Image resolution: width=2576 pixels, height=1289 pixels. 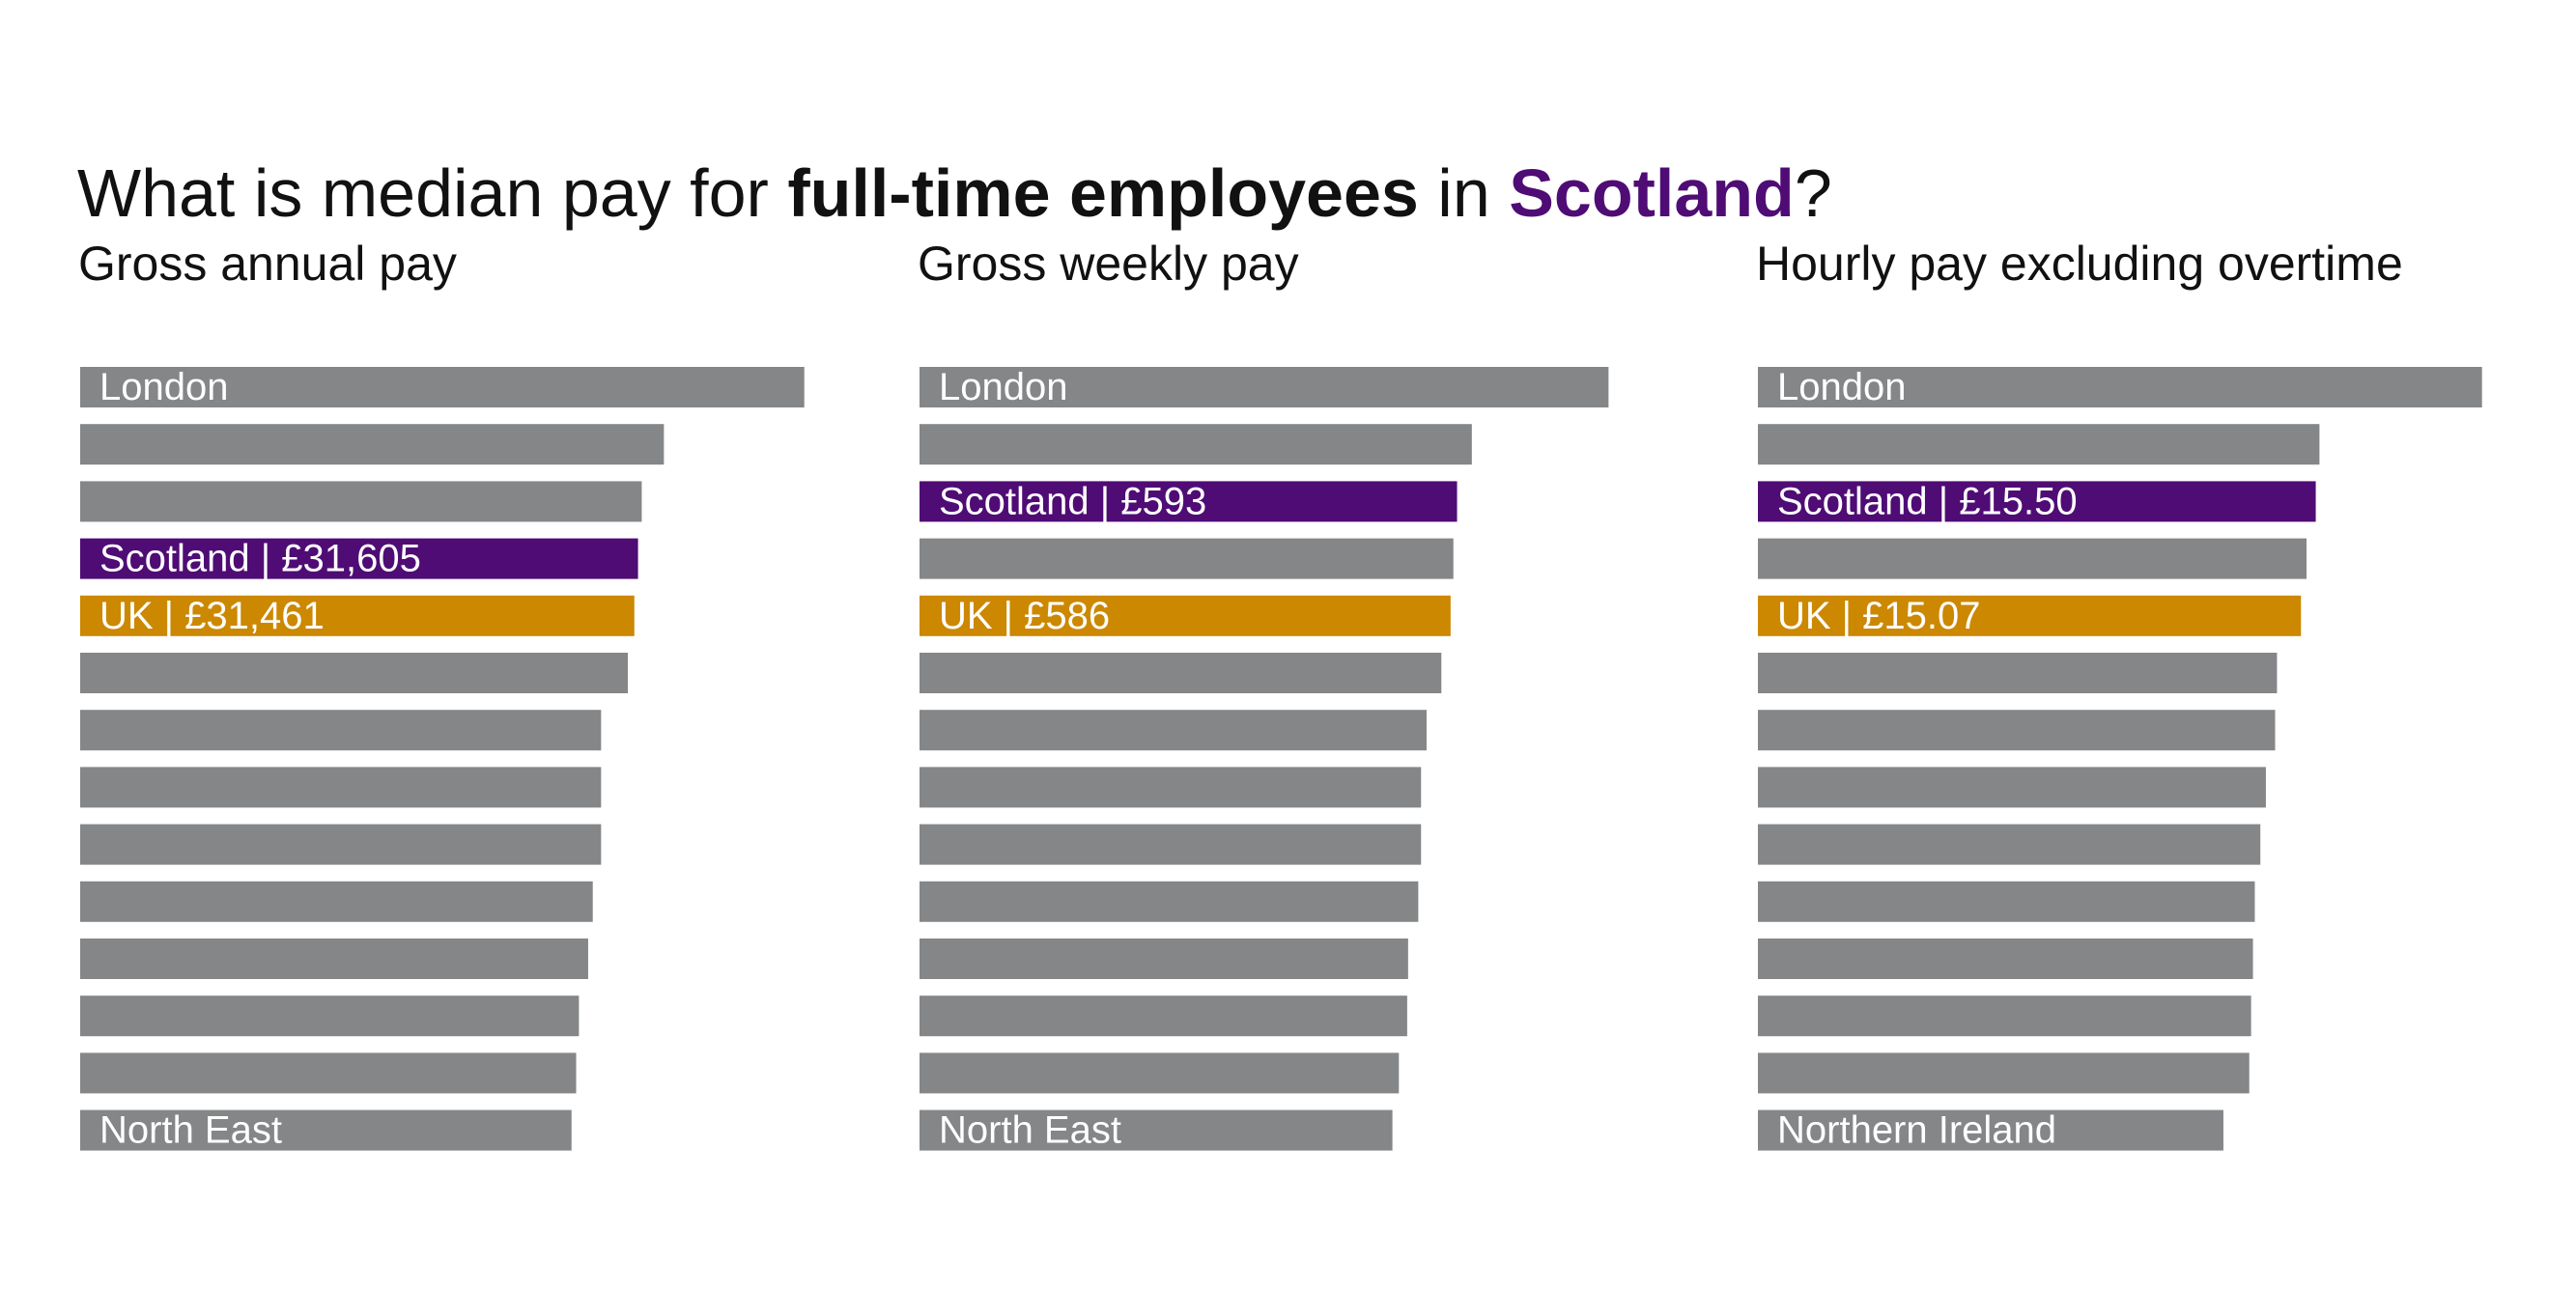 What do you see at coordinates (1024, 616) in the screenshot?
I see `weekly-bar-label: UK | £586` at bounding box center [1024, 616].